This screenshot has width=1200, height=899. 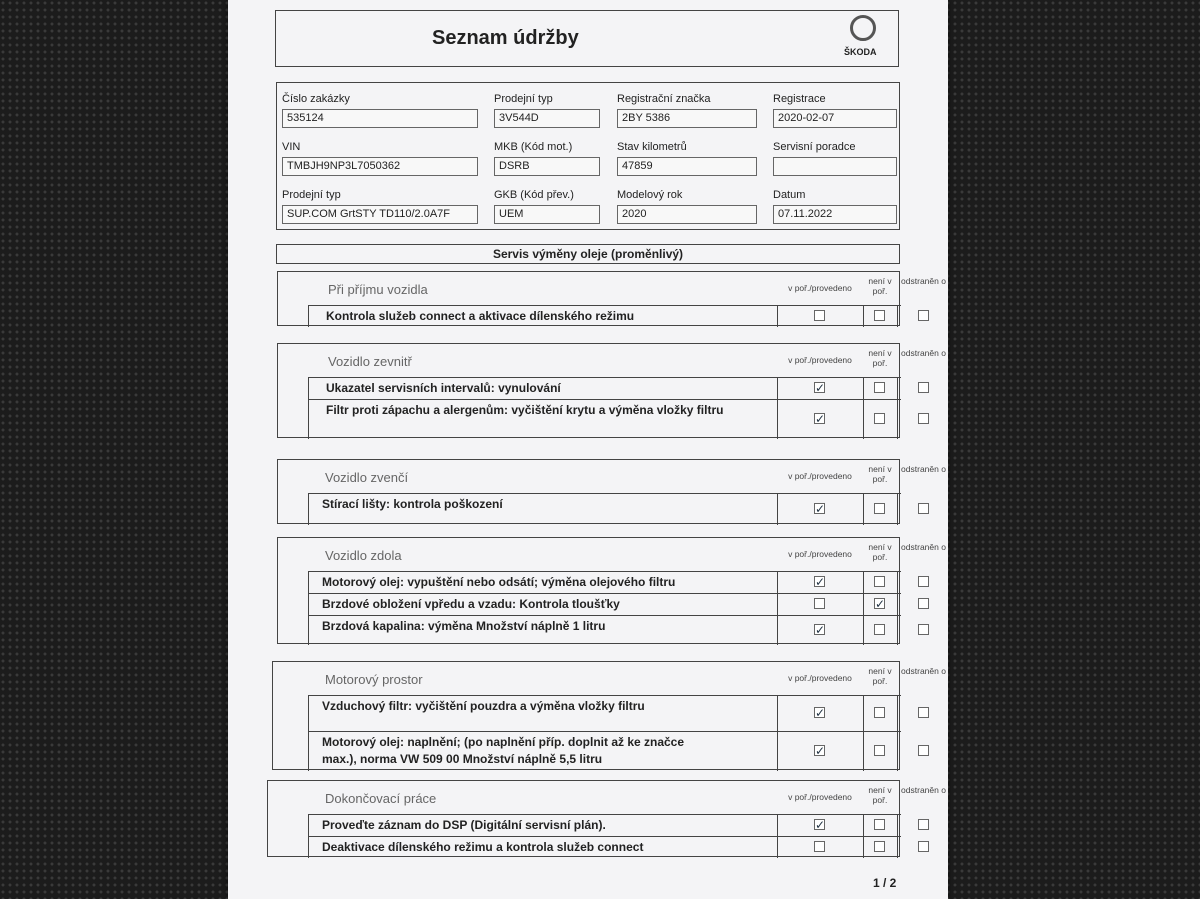 What do you see at coordinates (374, 679) in the screenshot?
I see `group-title: Motorový prostor` at bounding box center [374, 679].